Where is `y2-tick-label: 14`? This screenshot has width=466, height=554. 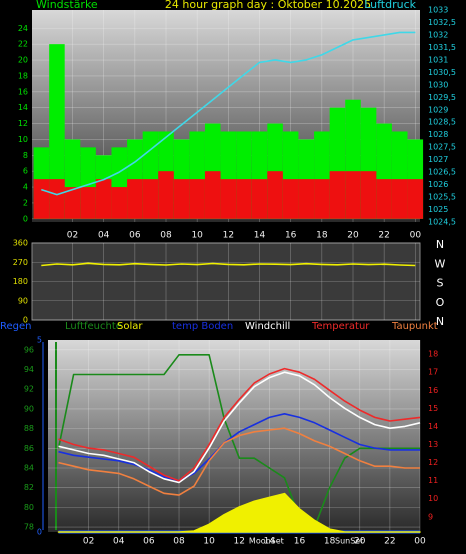
y2-tick-label: 14 is located at coordinates (433, 426).